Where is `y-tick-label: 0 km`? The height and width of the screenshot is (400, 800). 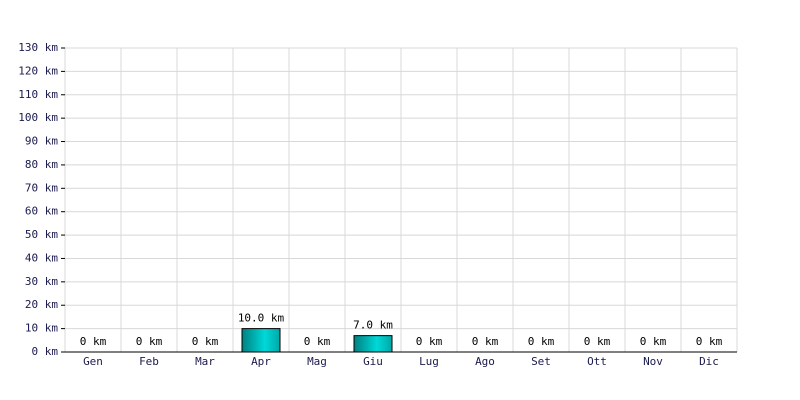 y-tick-label: 0 km is located at coordinates (45, 351).